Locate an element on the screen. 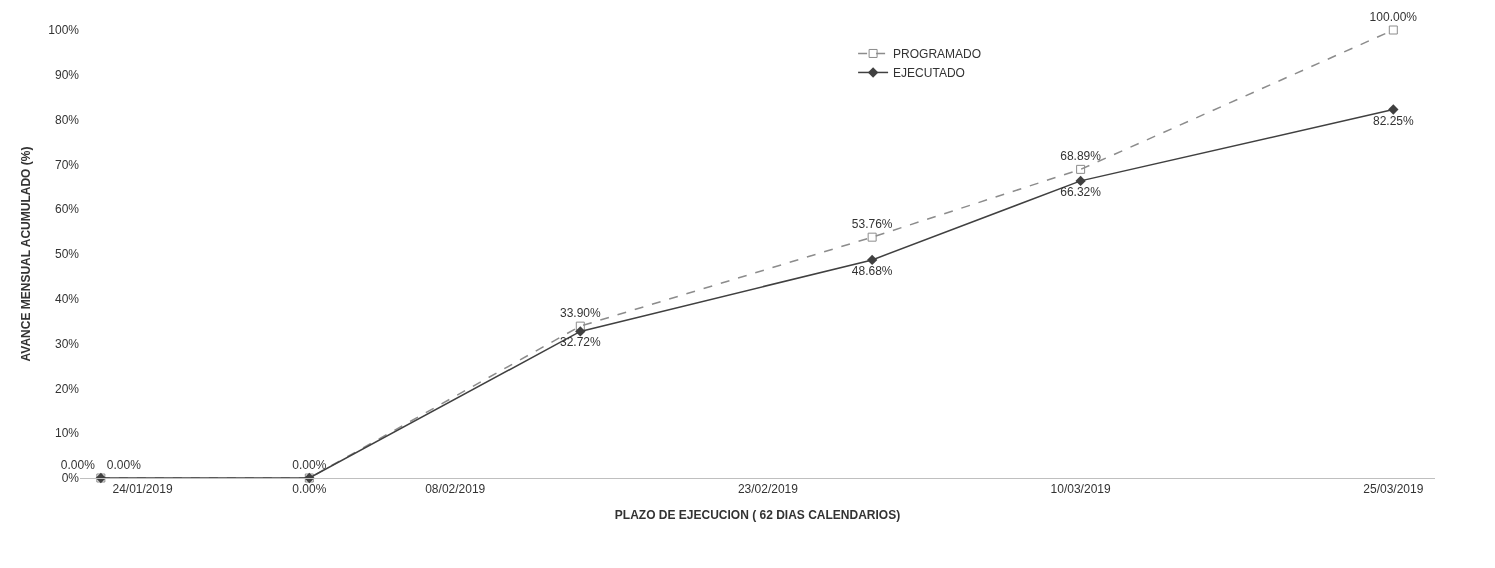 The image size is (1495, 568). data-label: 32.72% is located at coordinates (580, 342).